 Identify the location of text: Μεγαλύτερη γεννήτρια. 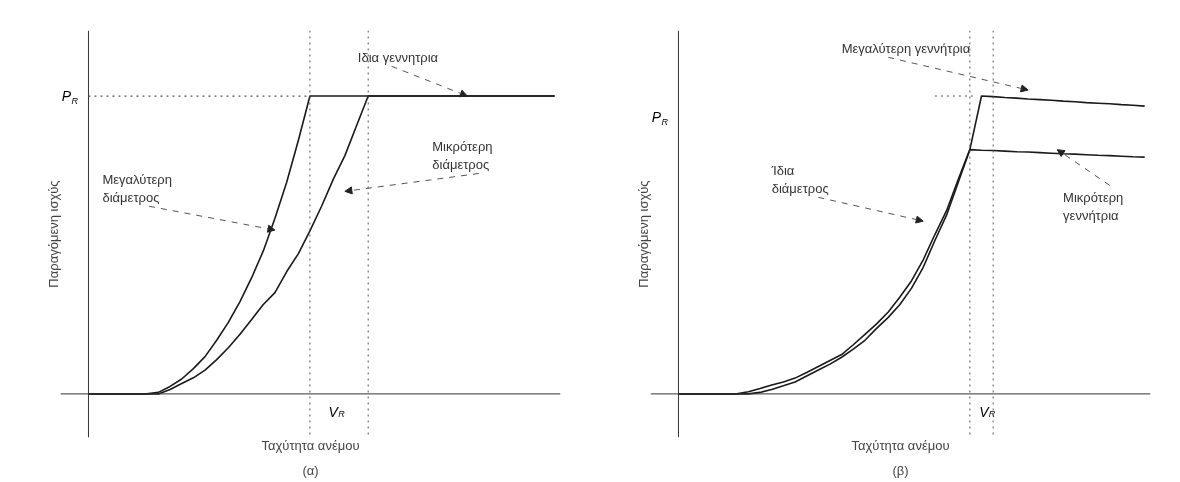
(906, 48).